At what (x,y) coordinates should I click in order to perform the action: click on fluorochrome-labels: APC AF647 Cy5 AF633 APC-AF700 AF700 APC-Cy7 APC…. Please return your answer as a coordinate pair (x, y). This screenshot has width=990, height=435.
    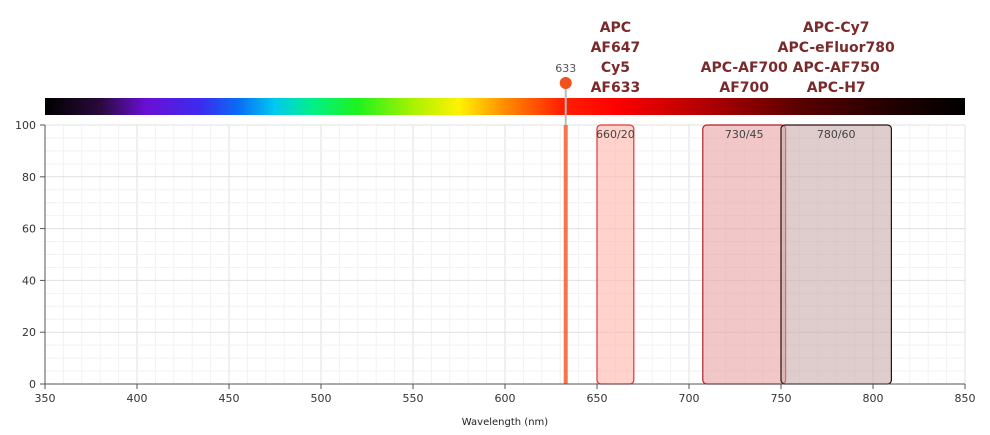
    Looking at the image, I should click on (743, 58).